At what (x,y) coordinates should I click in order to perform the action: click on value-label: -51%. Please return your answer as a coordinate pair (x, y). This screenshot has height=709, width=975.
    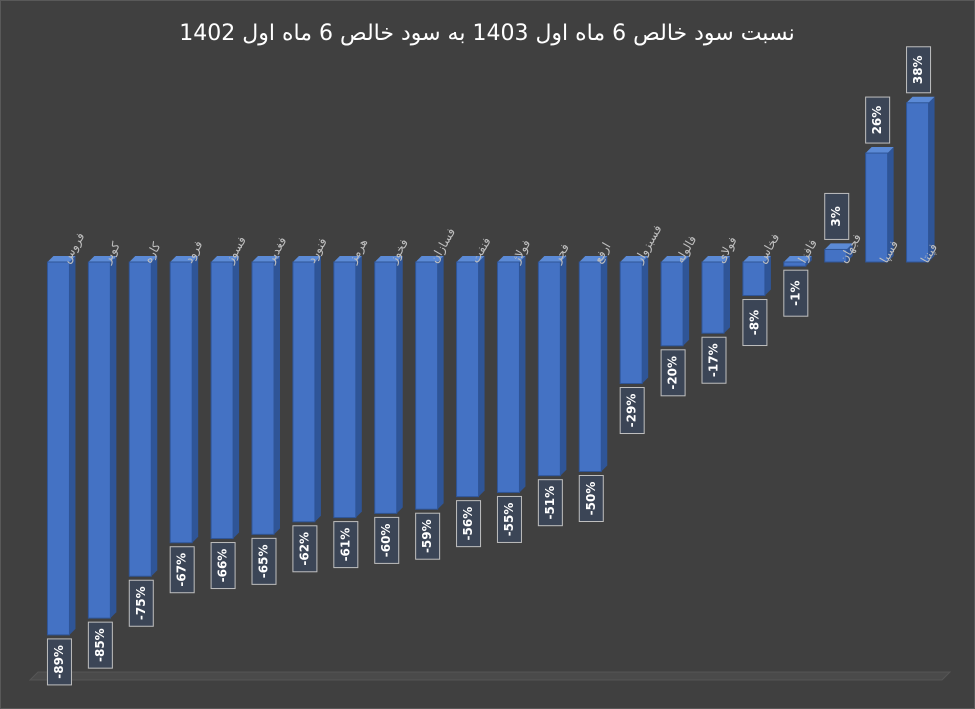
    Looking at the image, I should click on (550, 503).